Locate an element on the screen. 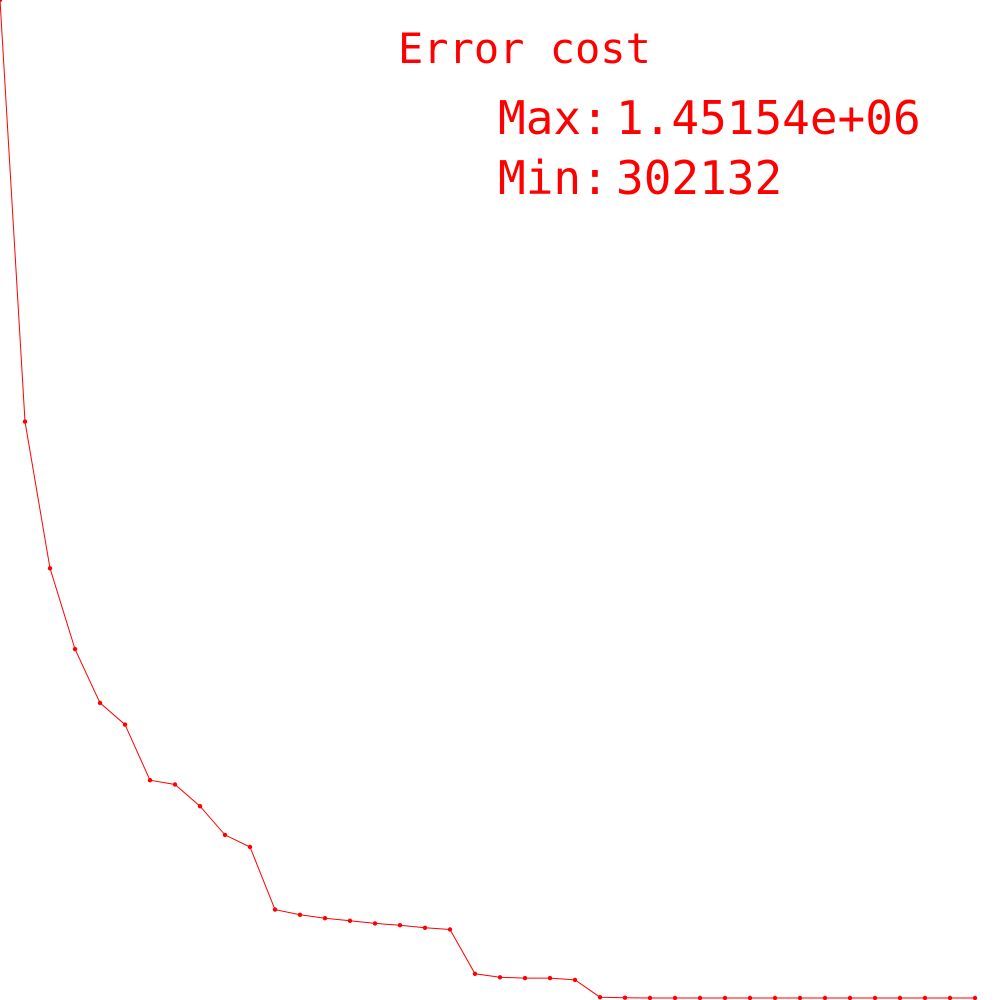  min-value: 302132 is located at coordinates (699, 178).